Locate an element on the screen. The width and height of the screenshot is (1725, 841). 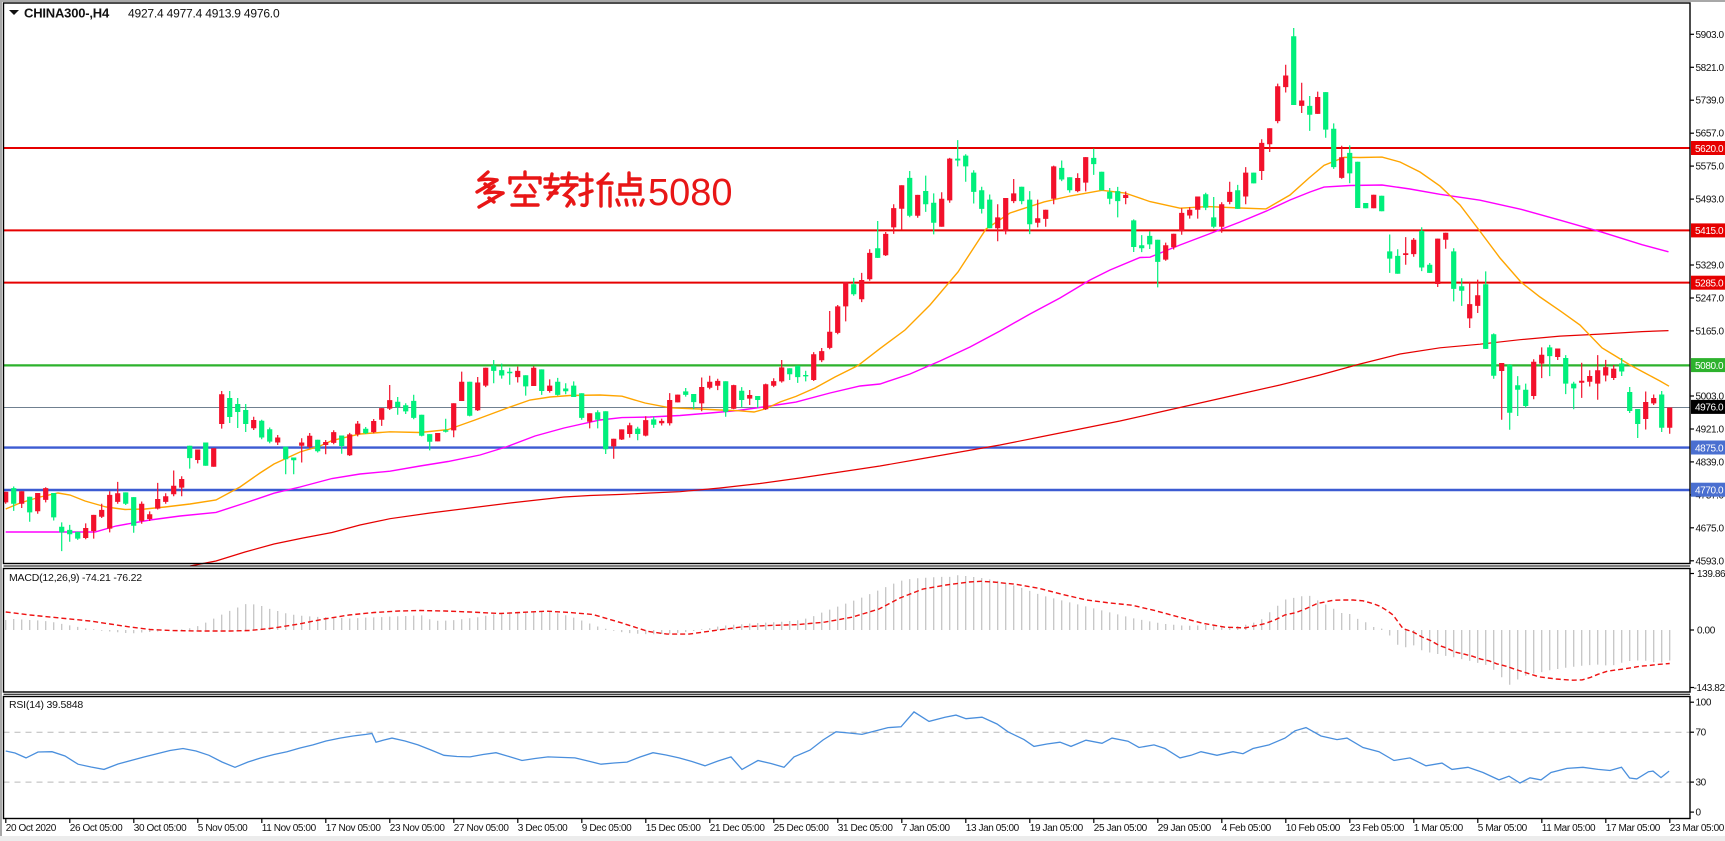
svg-text: 5285.0 is located at coordinates (1709, 284).